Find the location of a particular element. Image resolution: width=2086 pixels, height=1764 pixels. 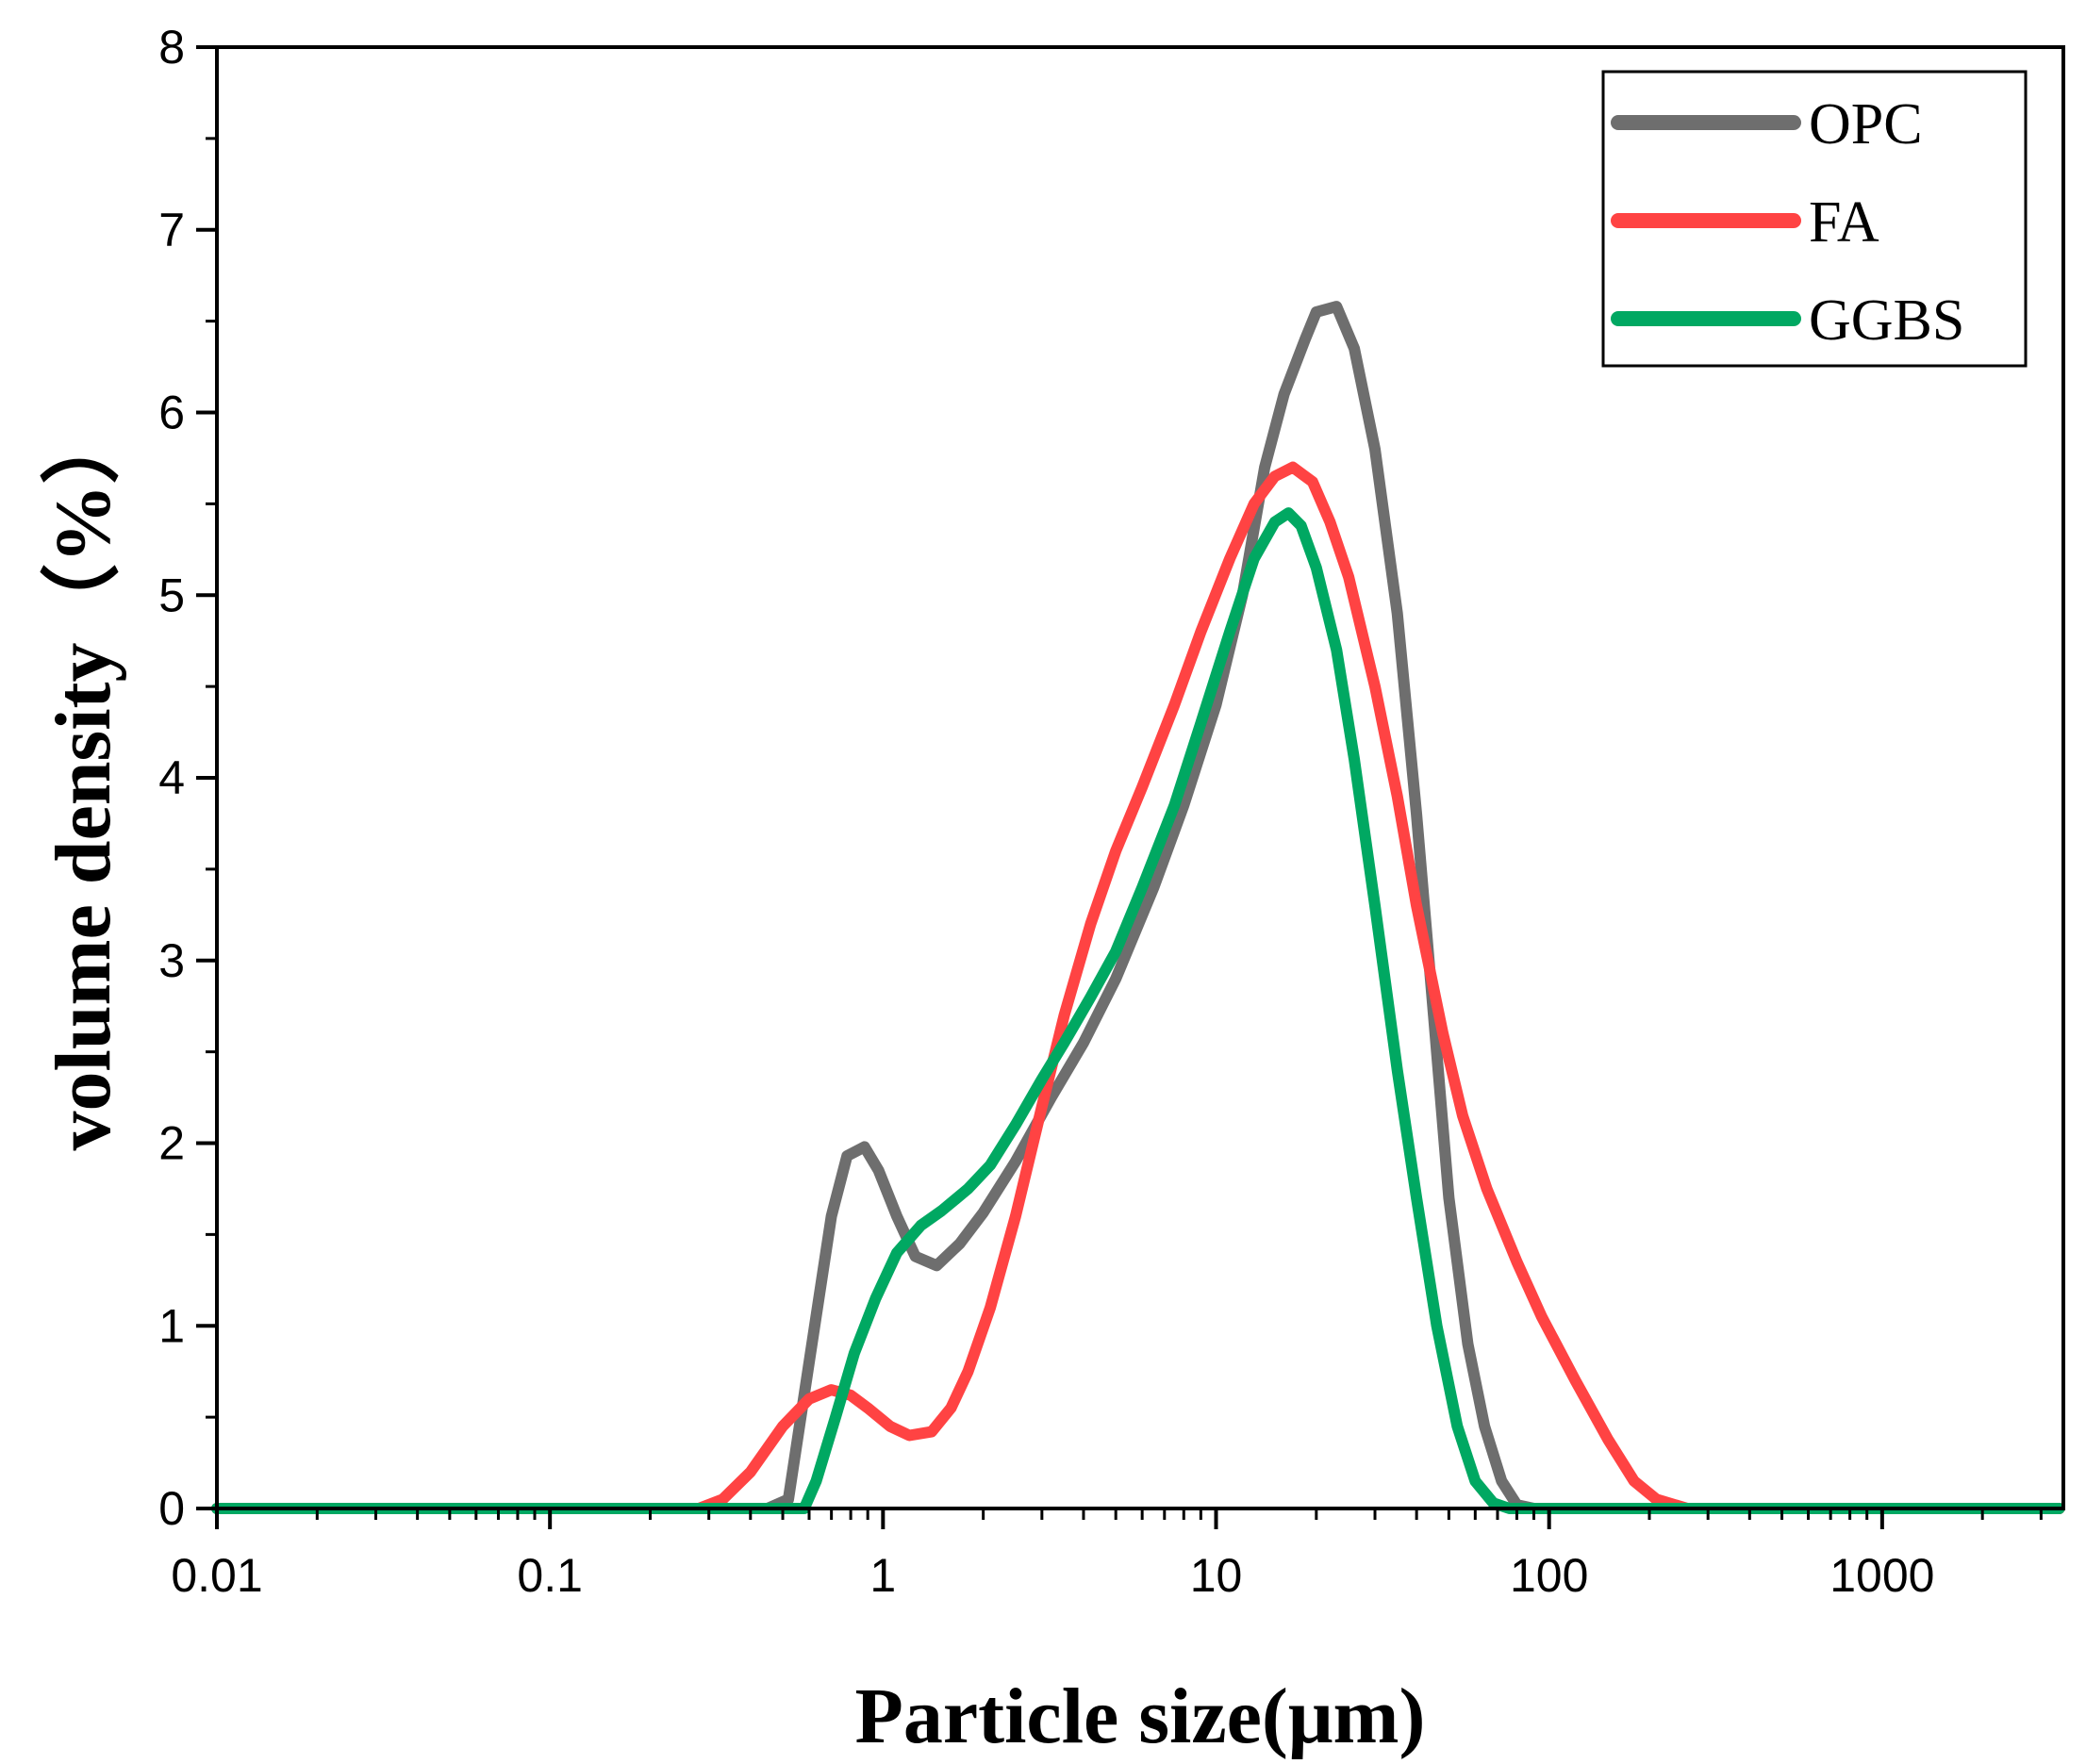

legend-label-fa: FA is located at coordinates (1844, 222).